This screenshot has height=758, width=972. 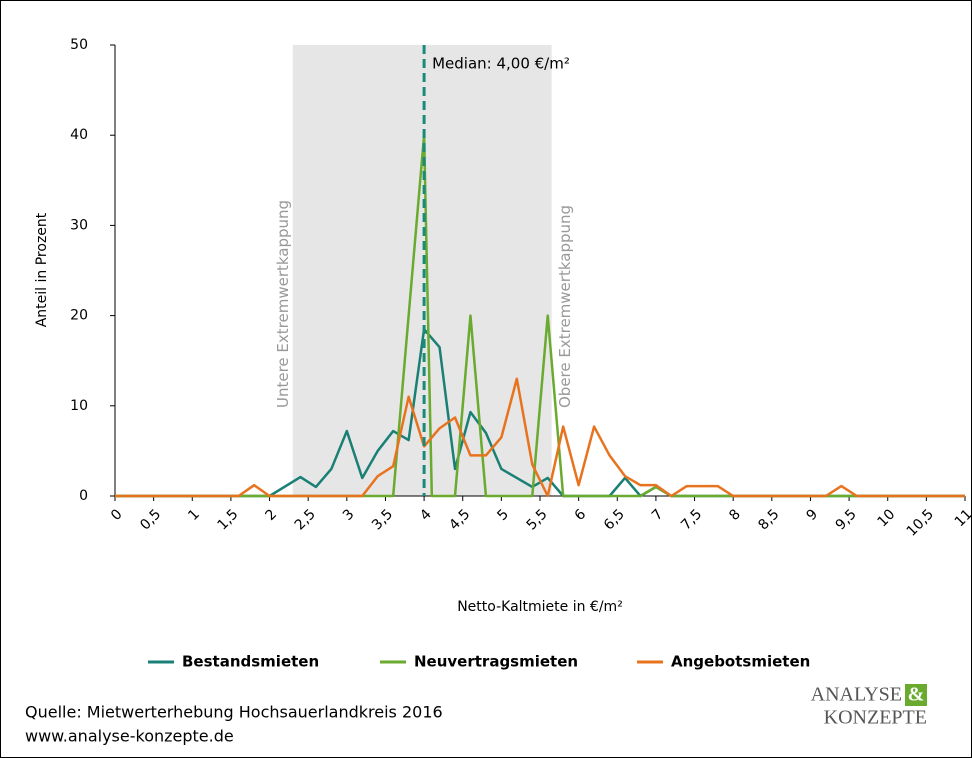 I want to click on logo-box, so click(x=916, y=695).